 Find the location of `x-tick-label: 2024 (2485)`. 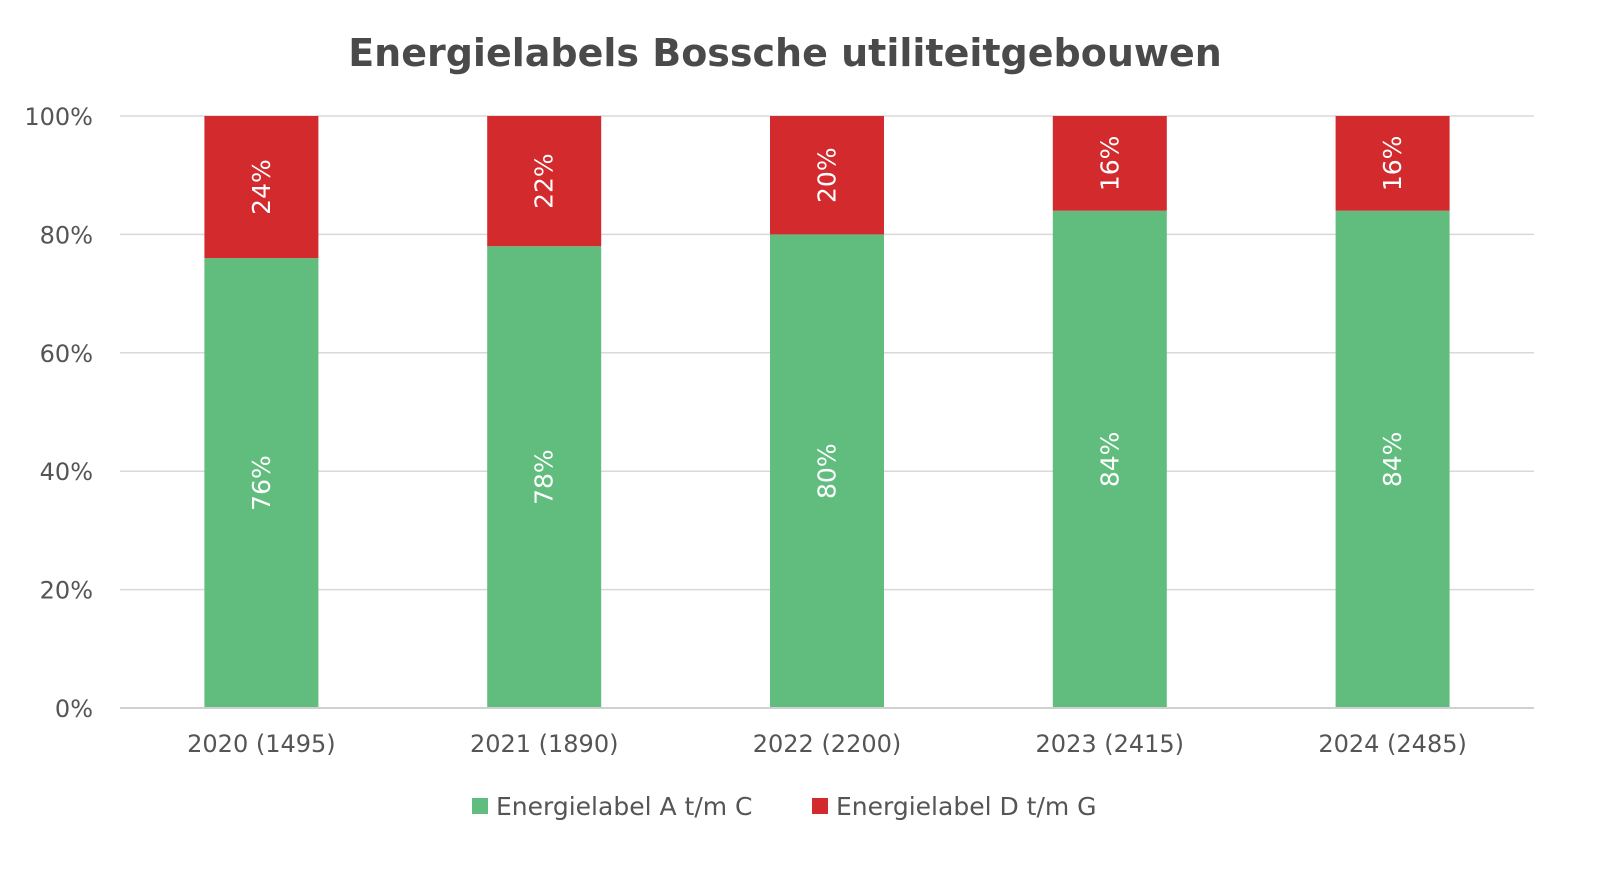

x-tick-label: 2024 (2485) is located at coordinates (1392, 744).